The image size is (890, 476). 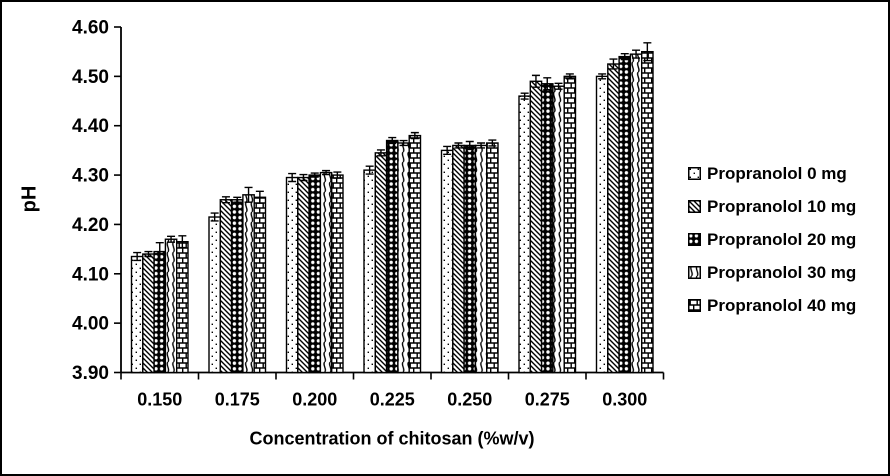 I want to click on y-tick-label: 4.50, so click(x=90, y=77).